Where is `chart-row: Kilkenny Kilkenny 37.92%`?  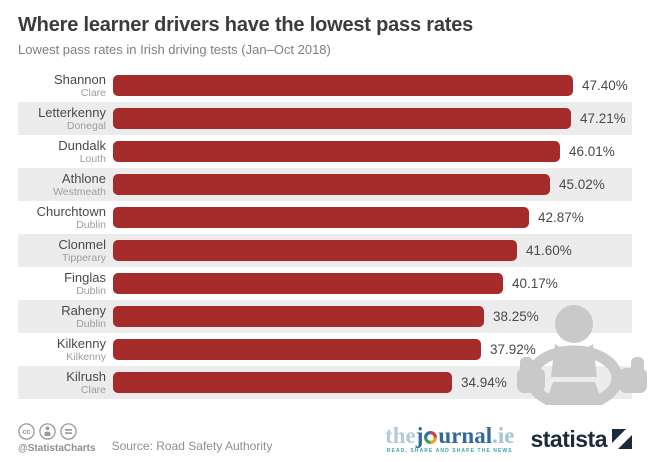
chart-row: Kilkenny Kilkenny 37.92% is located at coordinates (325, 349).